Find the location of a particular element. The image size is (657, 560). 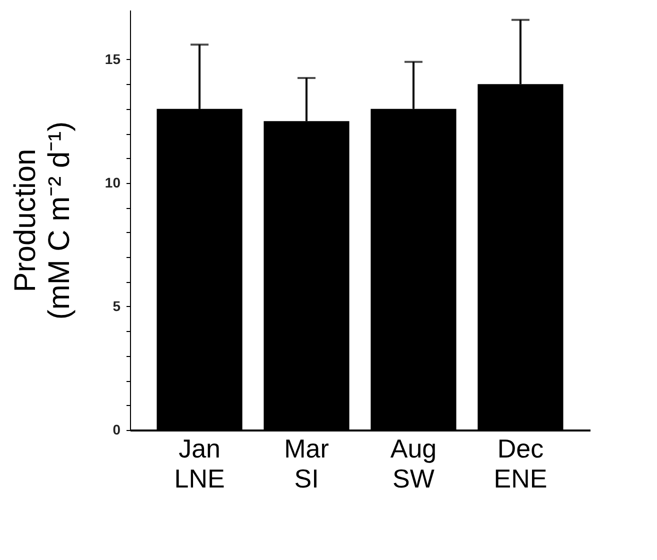

y-tick-label: 0 is located at coordinates (116, 430).